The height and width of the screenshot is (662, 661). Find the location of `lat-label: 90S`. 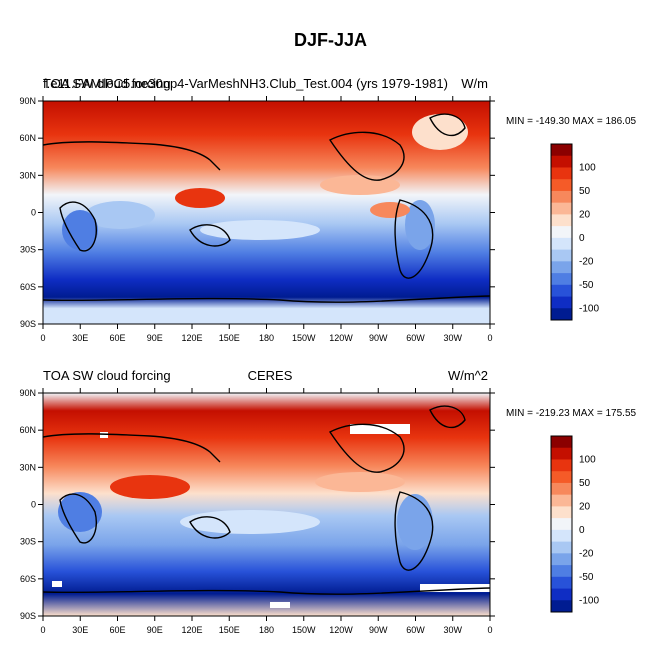

lat-label: 90S is located at coordinates (28, 324).